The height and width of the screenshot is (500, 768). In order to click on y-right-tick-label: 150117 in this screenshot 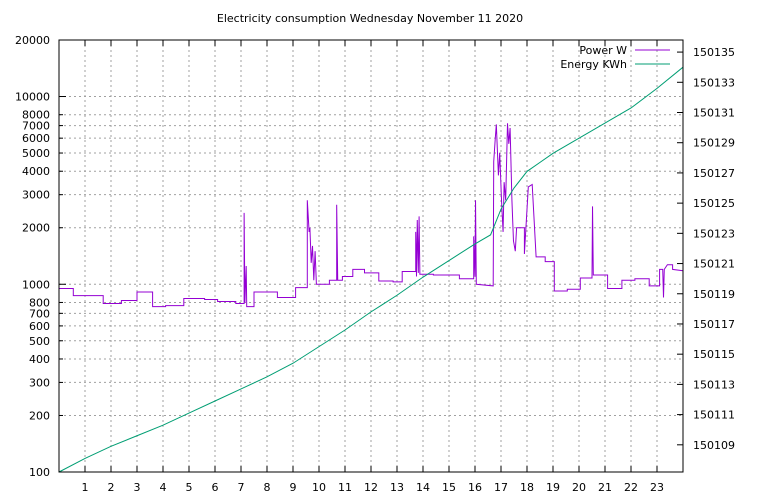, I will do `click(714, 324)`.